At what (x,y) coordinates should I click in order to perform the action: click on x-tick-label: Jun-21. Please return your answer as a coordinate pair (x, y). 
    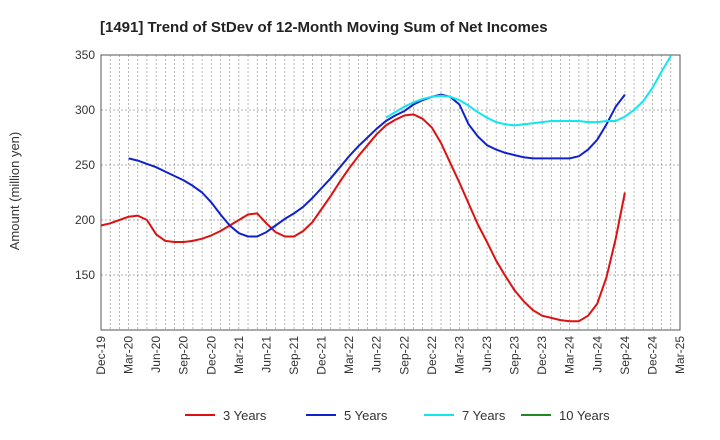
    Looking at the image, I should click on (266, 354).